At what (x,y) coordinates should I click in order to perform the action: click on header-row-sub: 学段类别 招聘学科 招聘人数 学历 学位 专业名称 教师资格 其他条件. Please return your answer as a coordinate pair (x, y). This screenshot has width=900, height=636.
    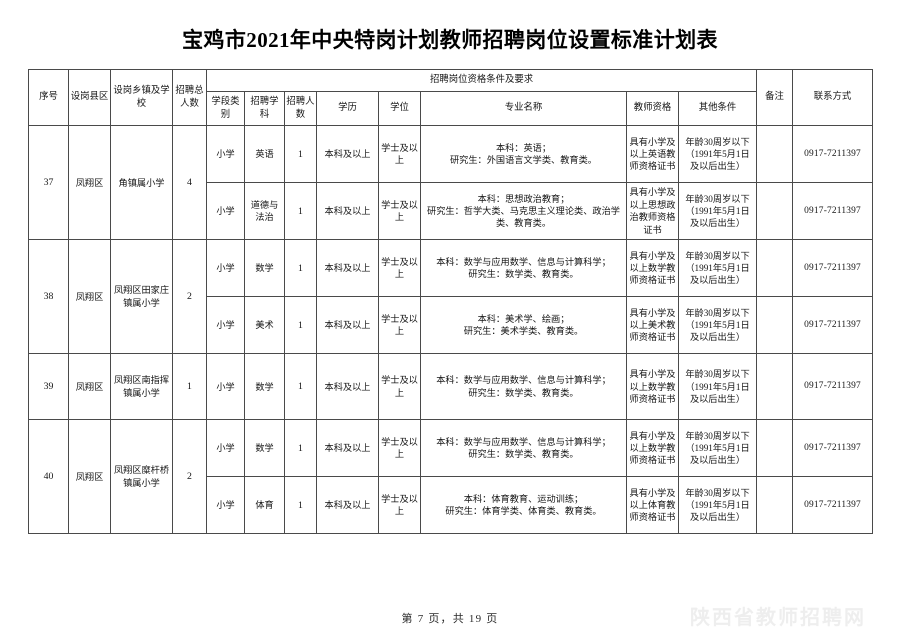
    Looking at the image, I should click on (451, 108).